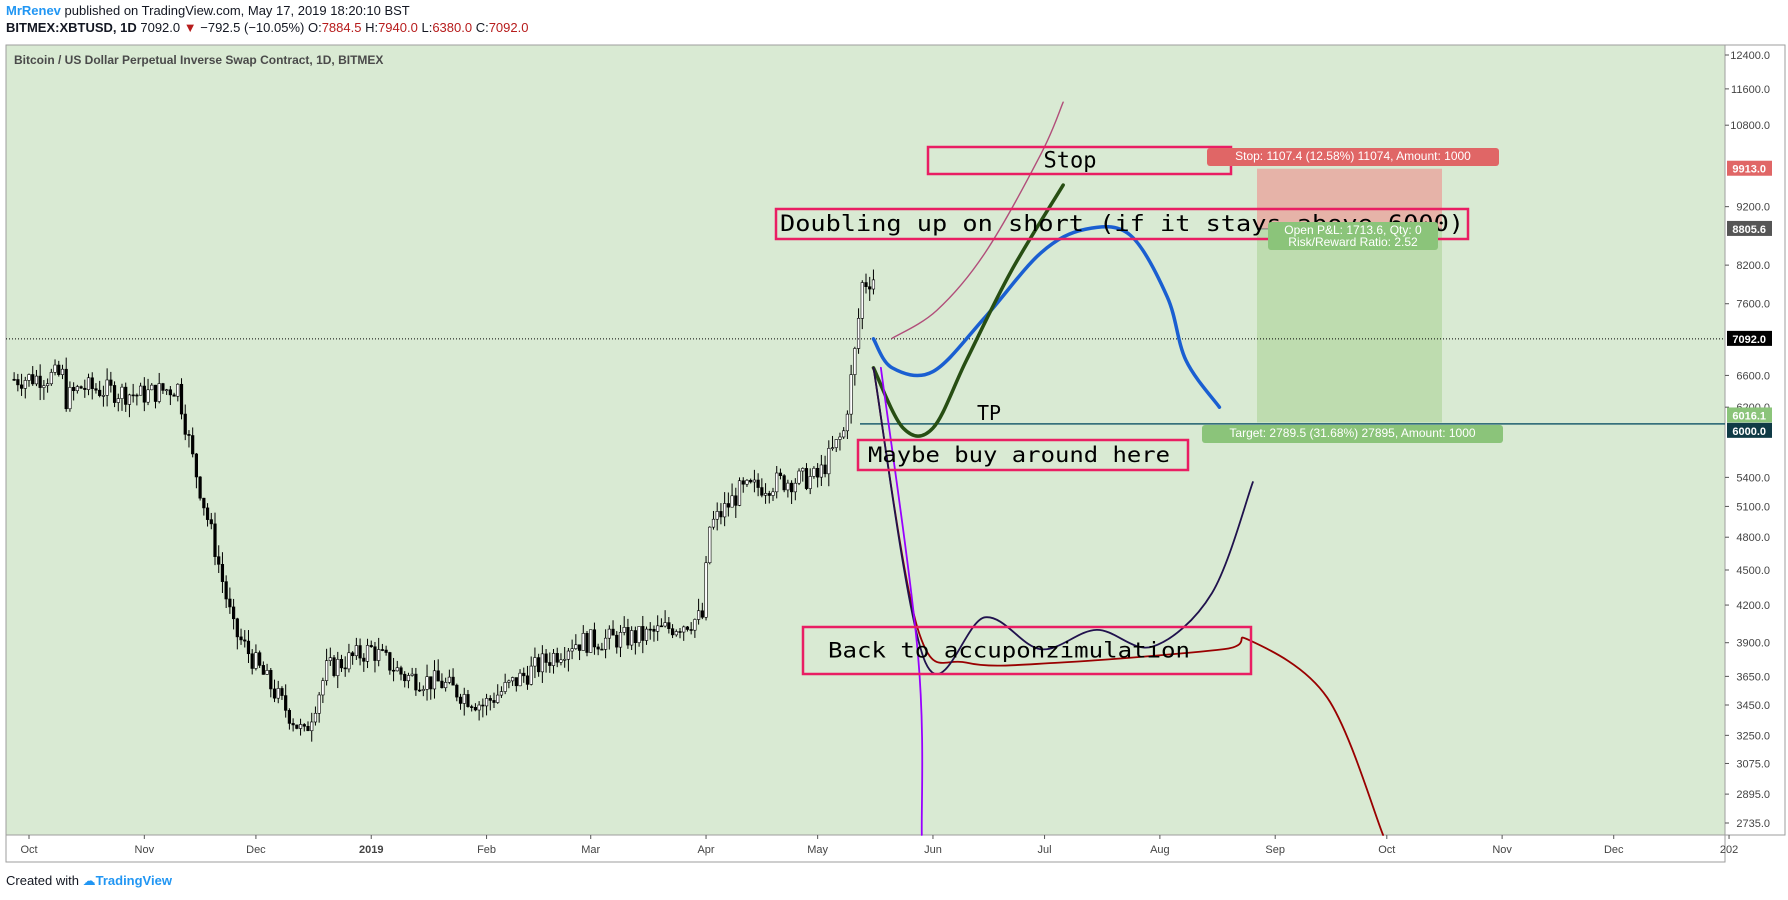  I want to click on price-tick-label: 3075.0, so click(1753, 764).